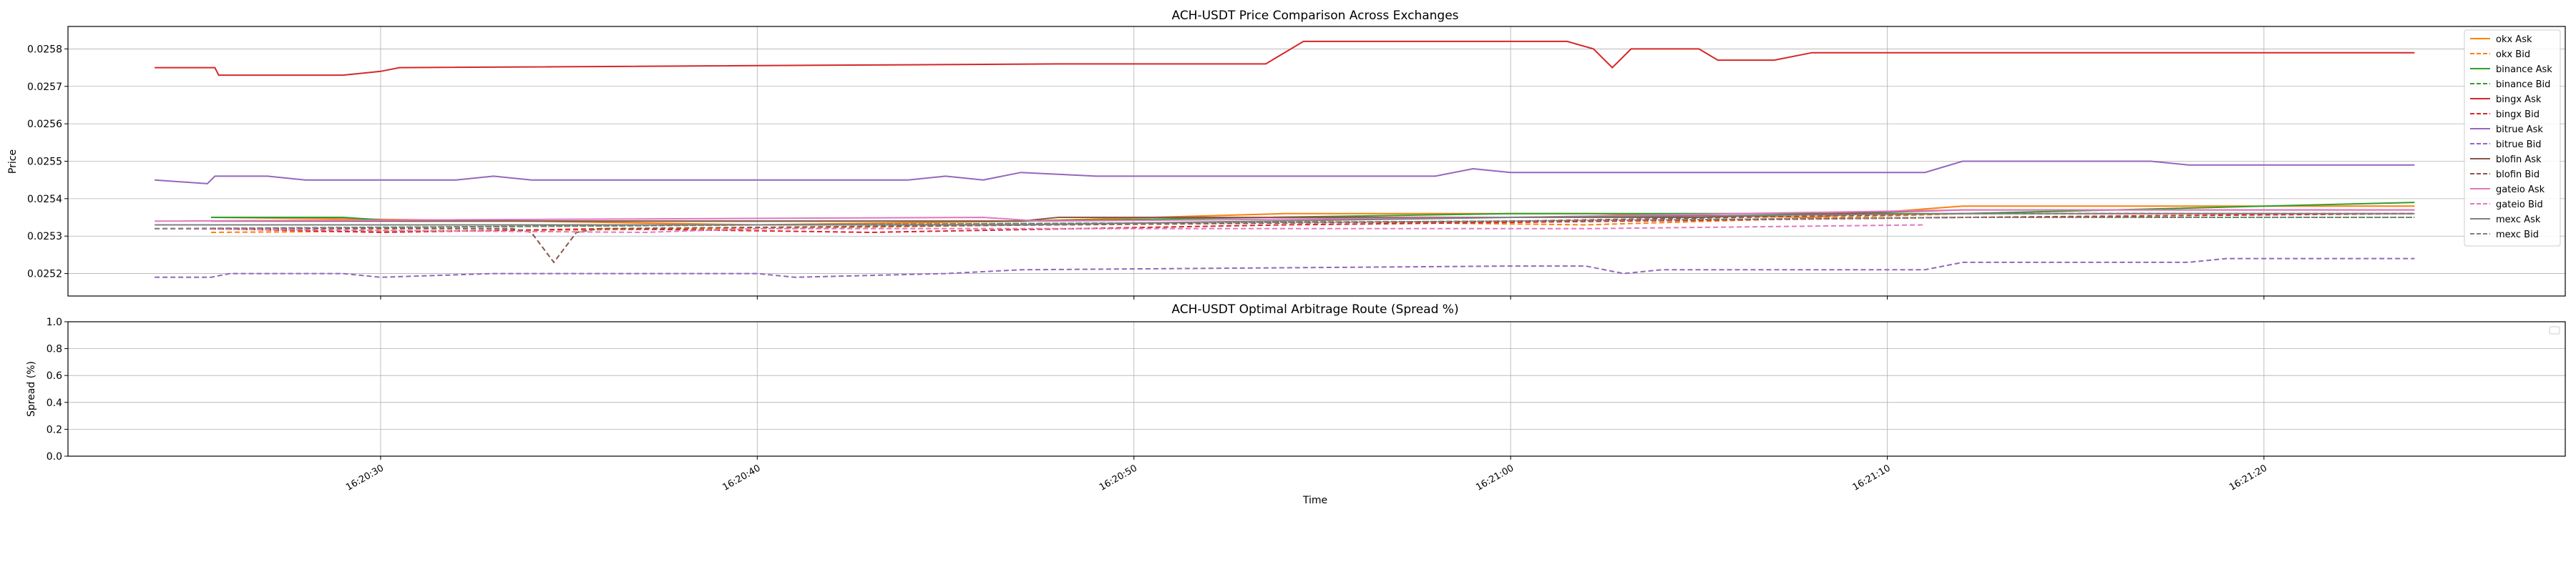  Describe the element at coordinates (44, 199) in the screenshot. I see `price-chart-ytick-label: 0.0254` at that location.